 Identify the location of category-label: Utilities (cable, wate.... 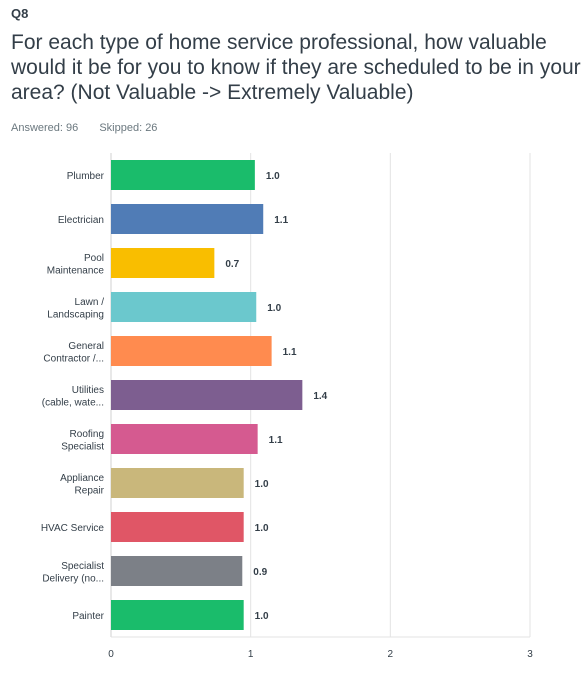
(73, 397).